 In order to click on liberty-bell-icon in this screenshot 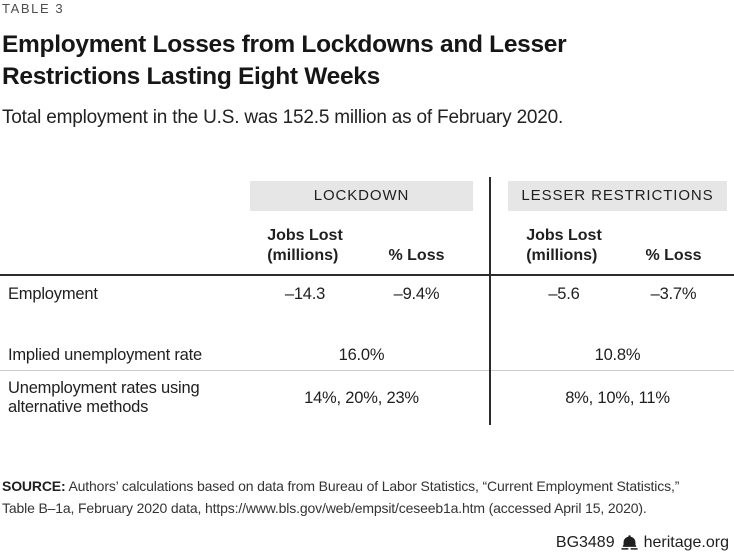, I will do `click(629, 542)`.